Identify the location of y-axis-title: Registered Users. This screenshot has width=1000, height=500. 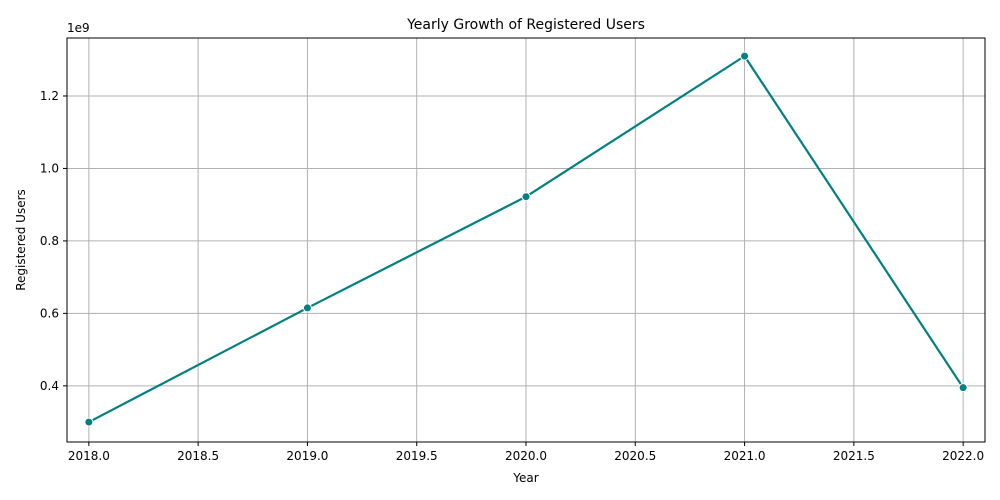
(21, 240).